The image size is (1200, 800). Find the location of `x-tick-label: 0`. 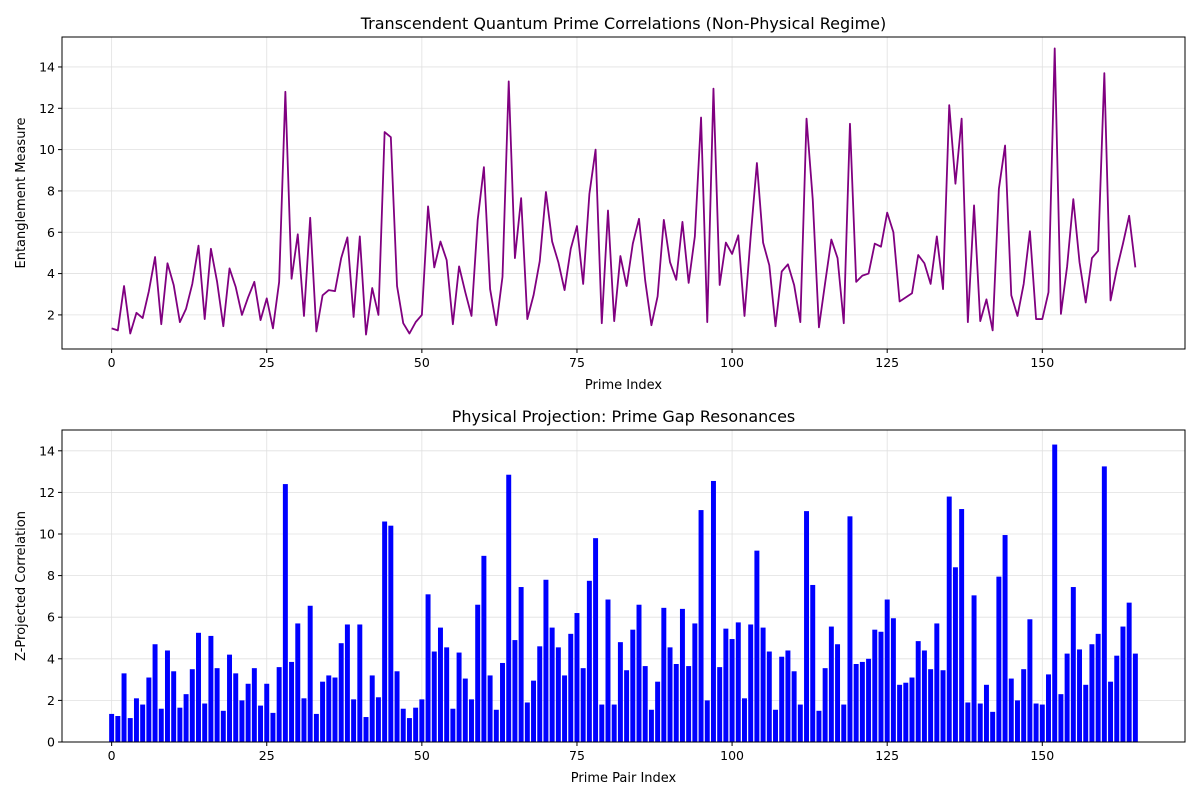

x-tick-label: 0 is located at coordinates (112, 362).